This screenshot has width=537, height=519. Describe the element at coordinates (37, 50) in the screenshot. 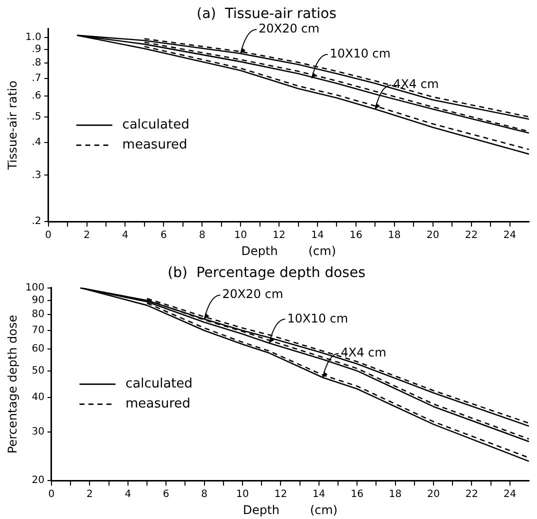

I see `y-tick-label: .9` at that location.